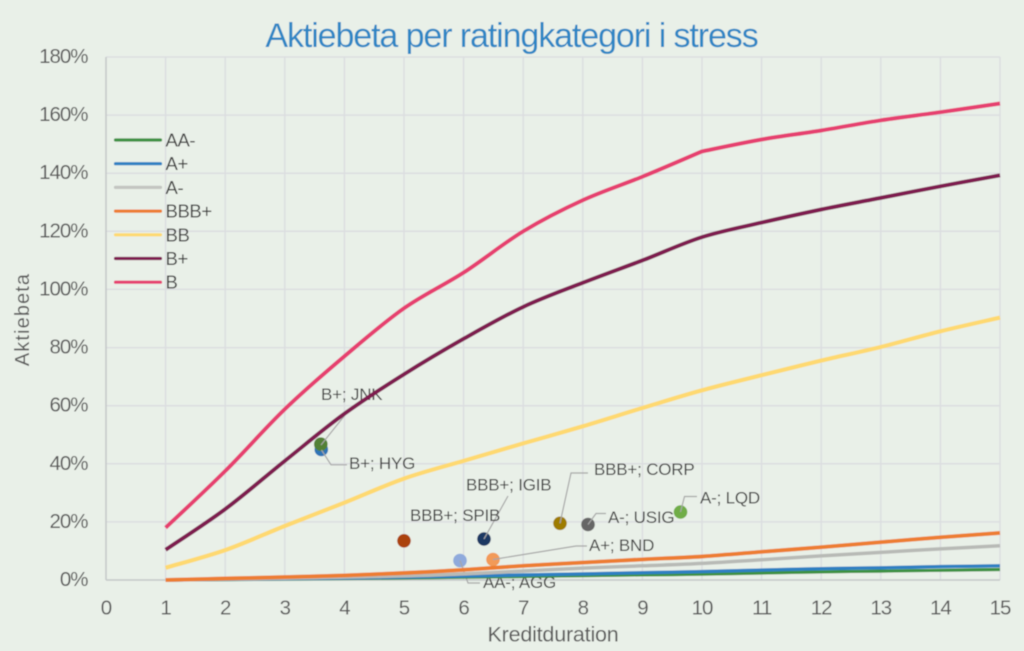  What do you see at coordinates (23, 319) in the screenshot?
I see `svg-text: Aktiebeta` at bounding box center [23, 319].